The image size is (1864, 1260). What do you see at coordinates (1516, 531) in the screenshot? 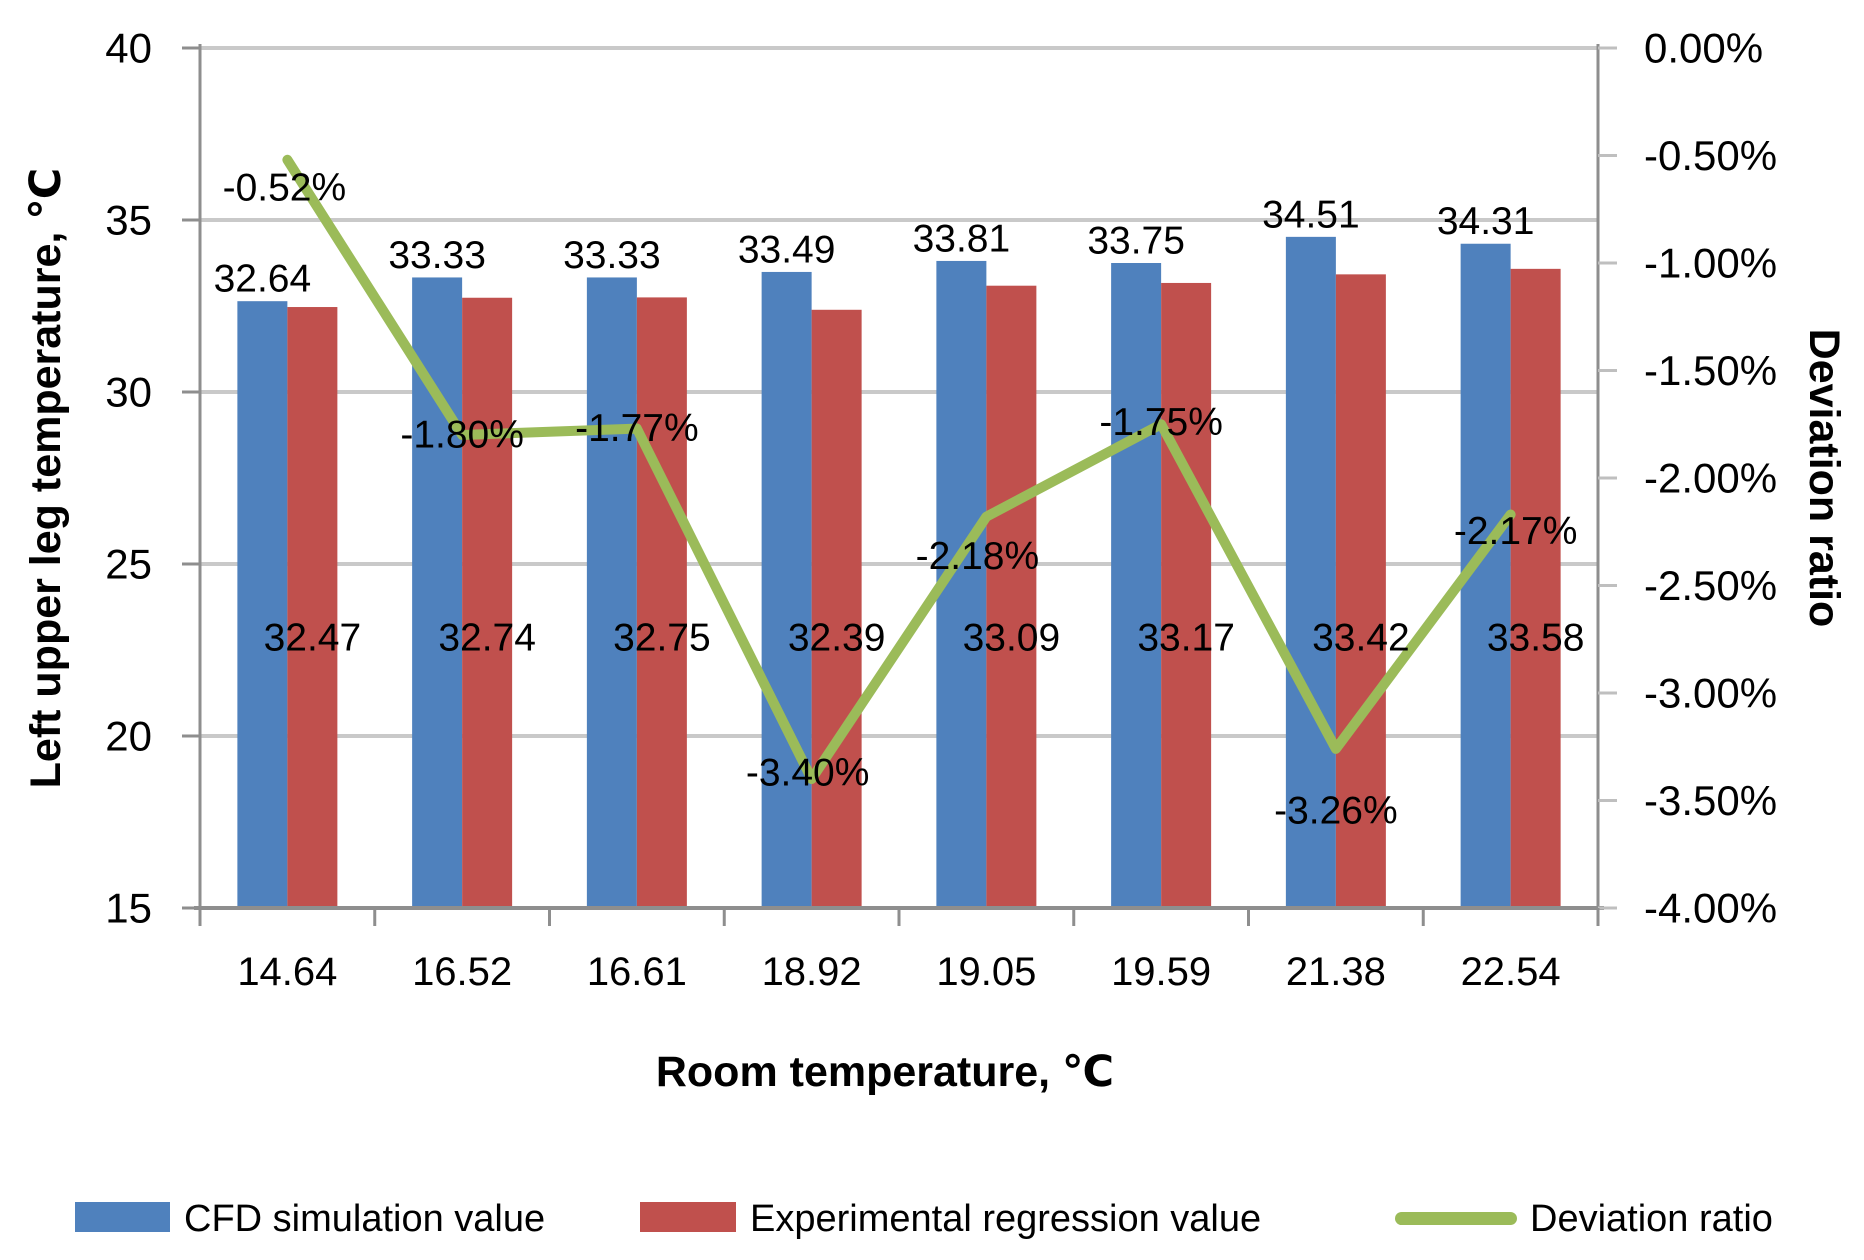
I see `deviation-label: -2.17%` at bounding box center [1516, 531].